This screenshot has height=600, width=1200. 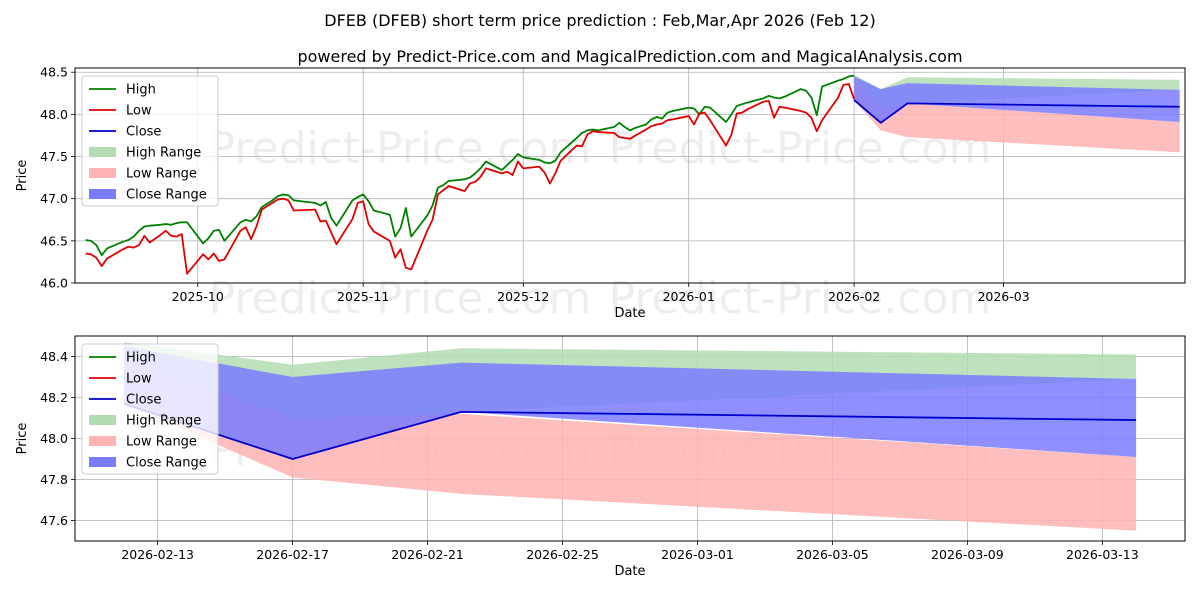 I want to click on x-tick-label: 2026-03, so click(x=1003, y=296).